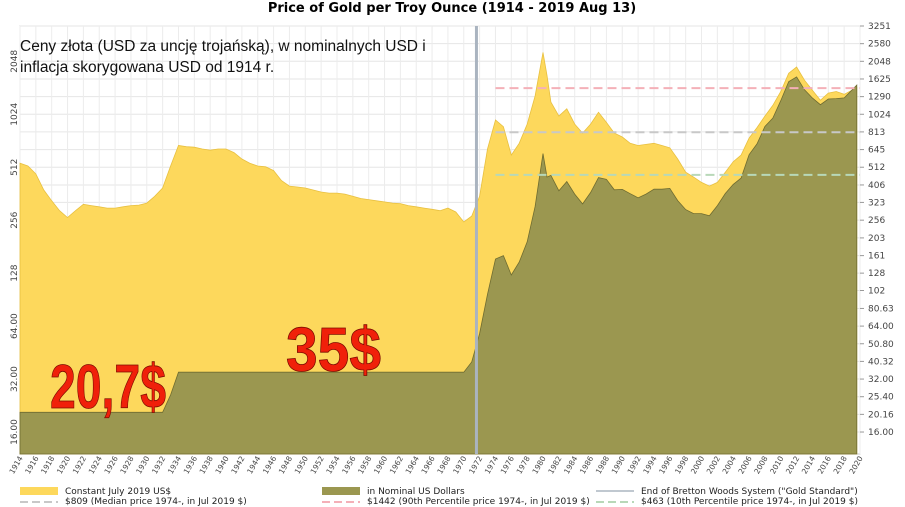 This screenshot has width=905, height=507. I want to click on y-tick-right: 80.63, so click(881, 309).